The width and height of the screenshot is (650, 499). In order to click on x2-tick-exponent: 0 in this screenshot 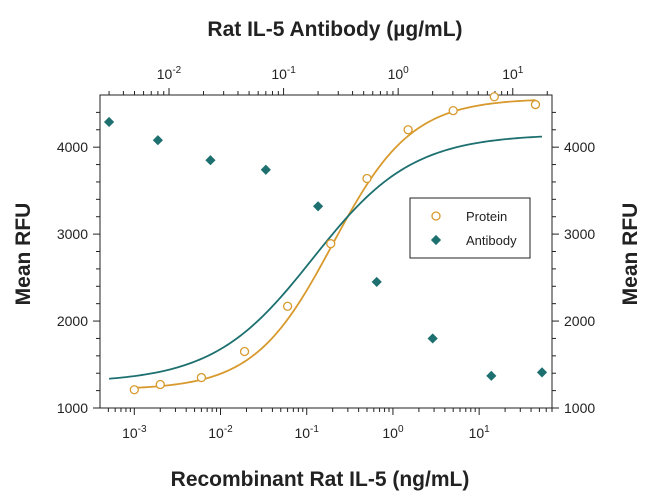, I will do `click(406, 70)`.